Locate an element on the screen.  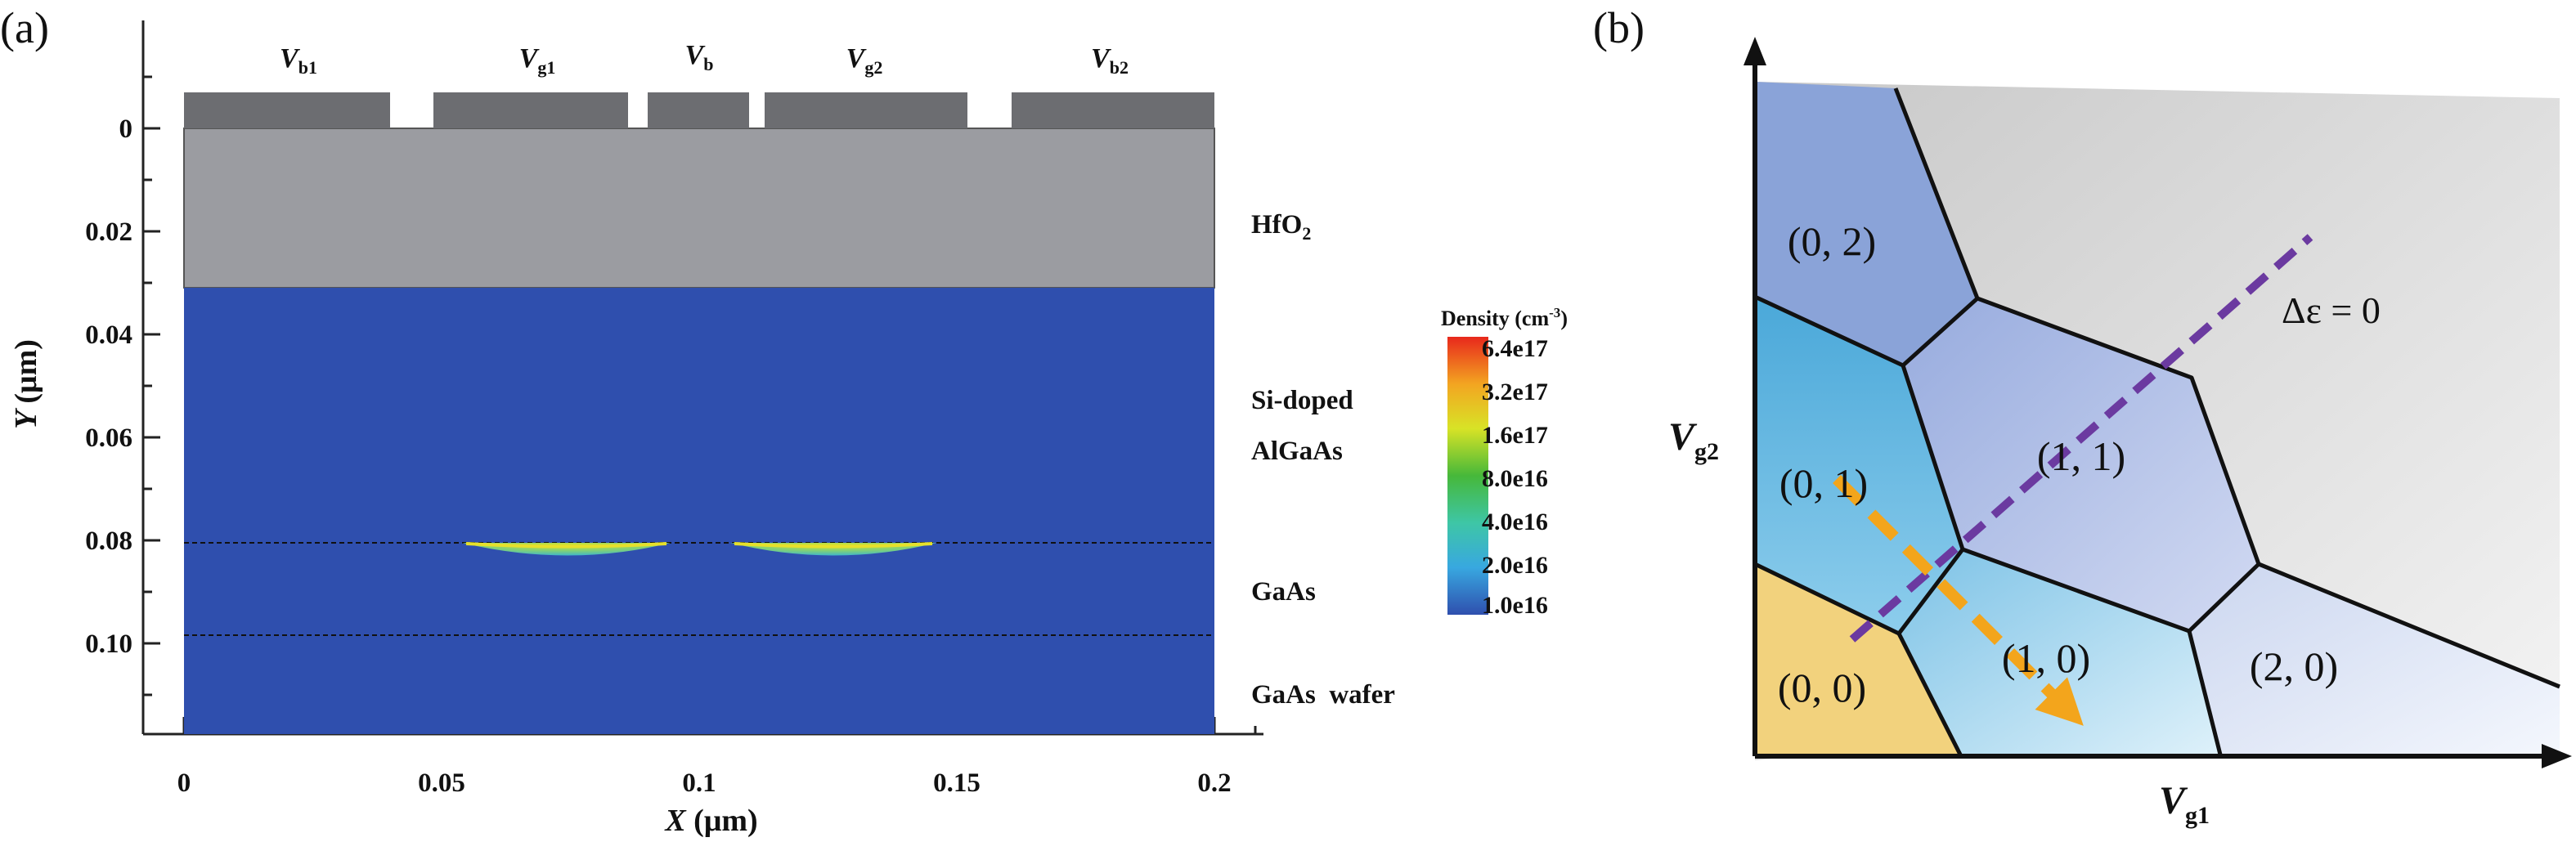
y-tick-label: 0.04 is located at coordinates (108, 335).